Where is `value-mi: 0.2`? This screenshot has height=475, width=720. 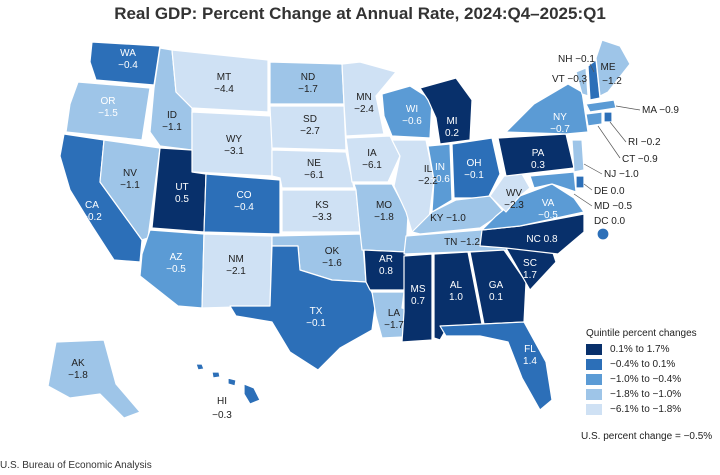
value-mi: 0.2 is located at coordinates (452, 133).